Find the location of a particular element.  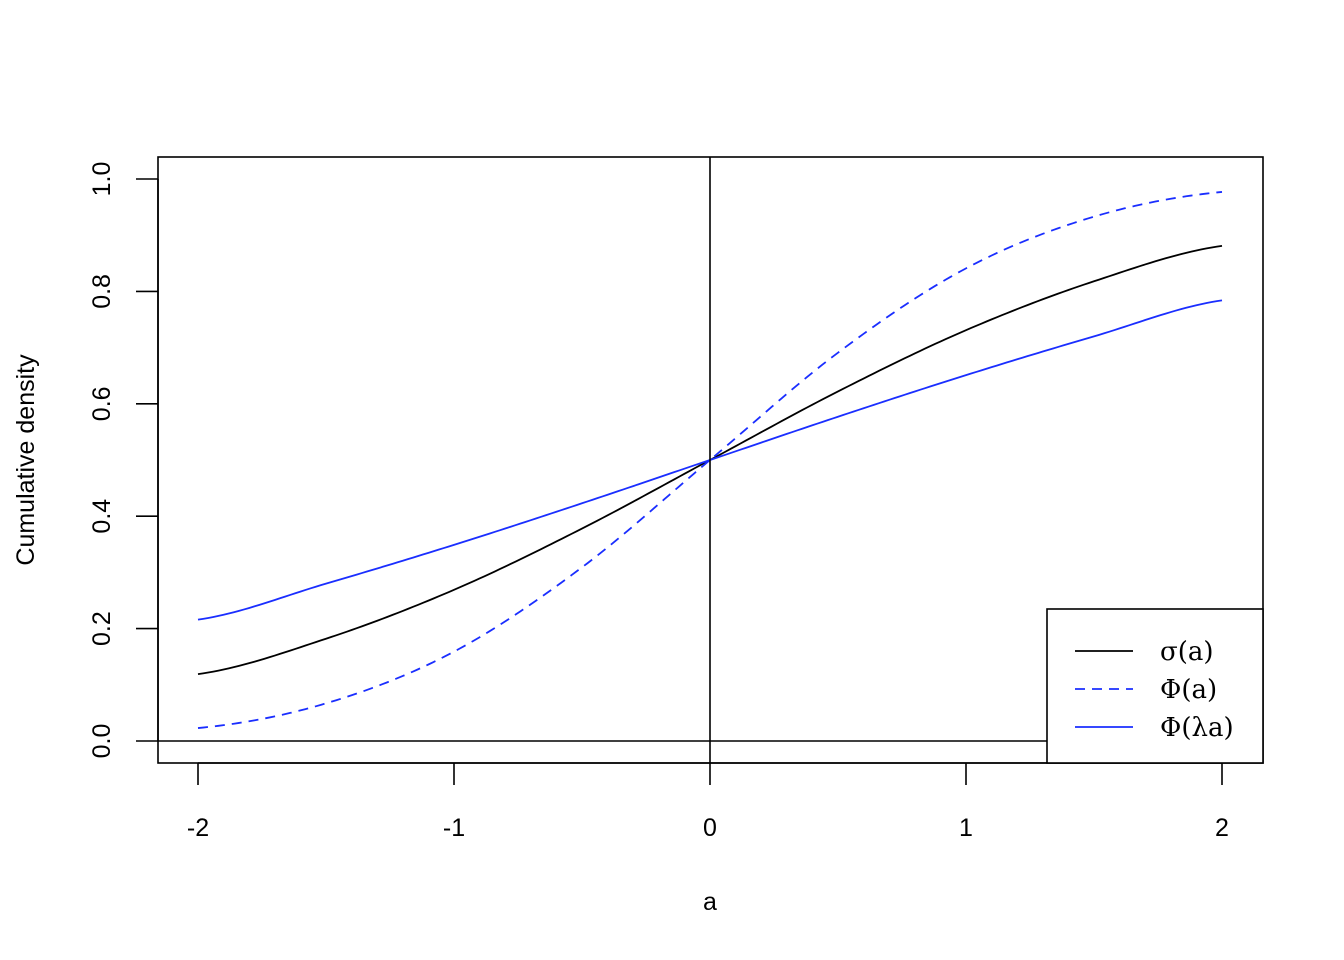

y-tick-label: 0.6 is located at coordinates (102, 403).